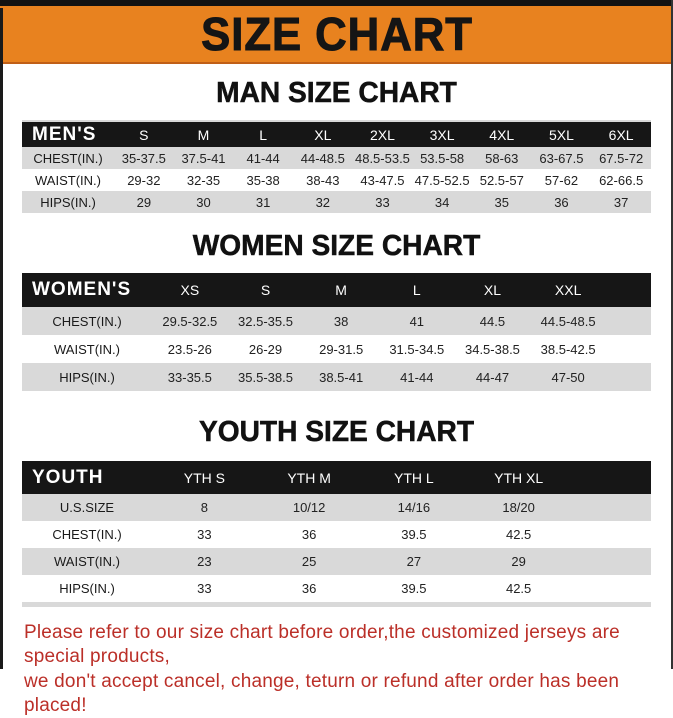  Describe the element at coordinates (382, 158) in the screenshot. I see `cell-value: 48.5-53.5` at that location.